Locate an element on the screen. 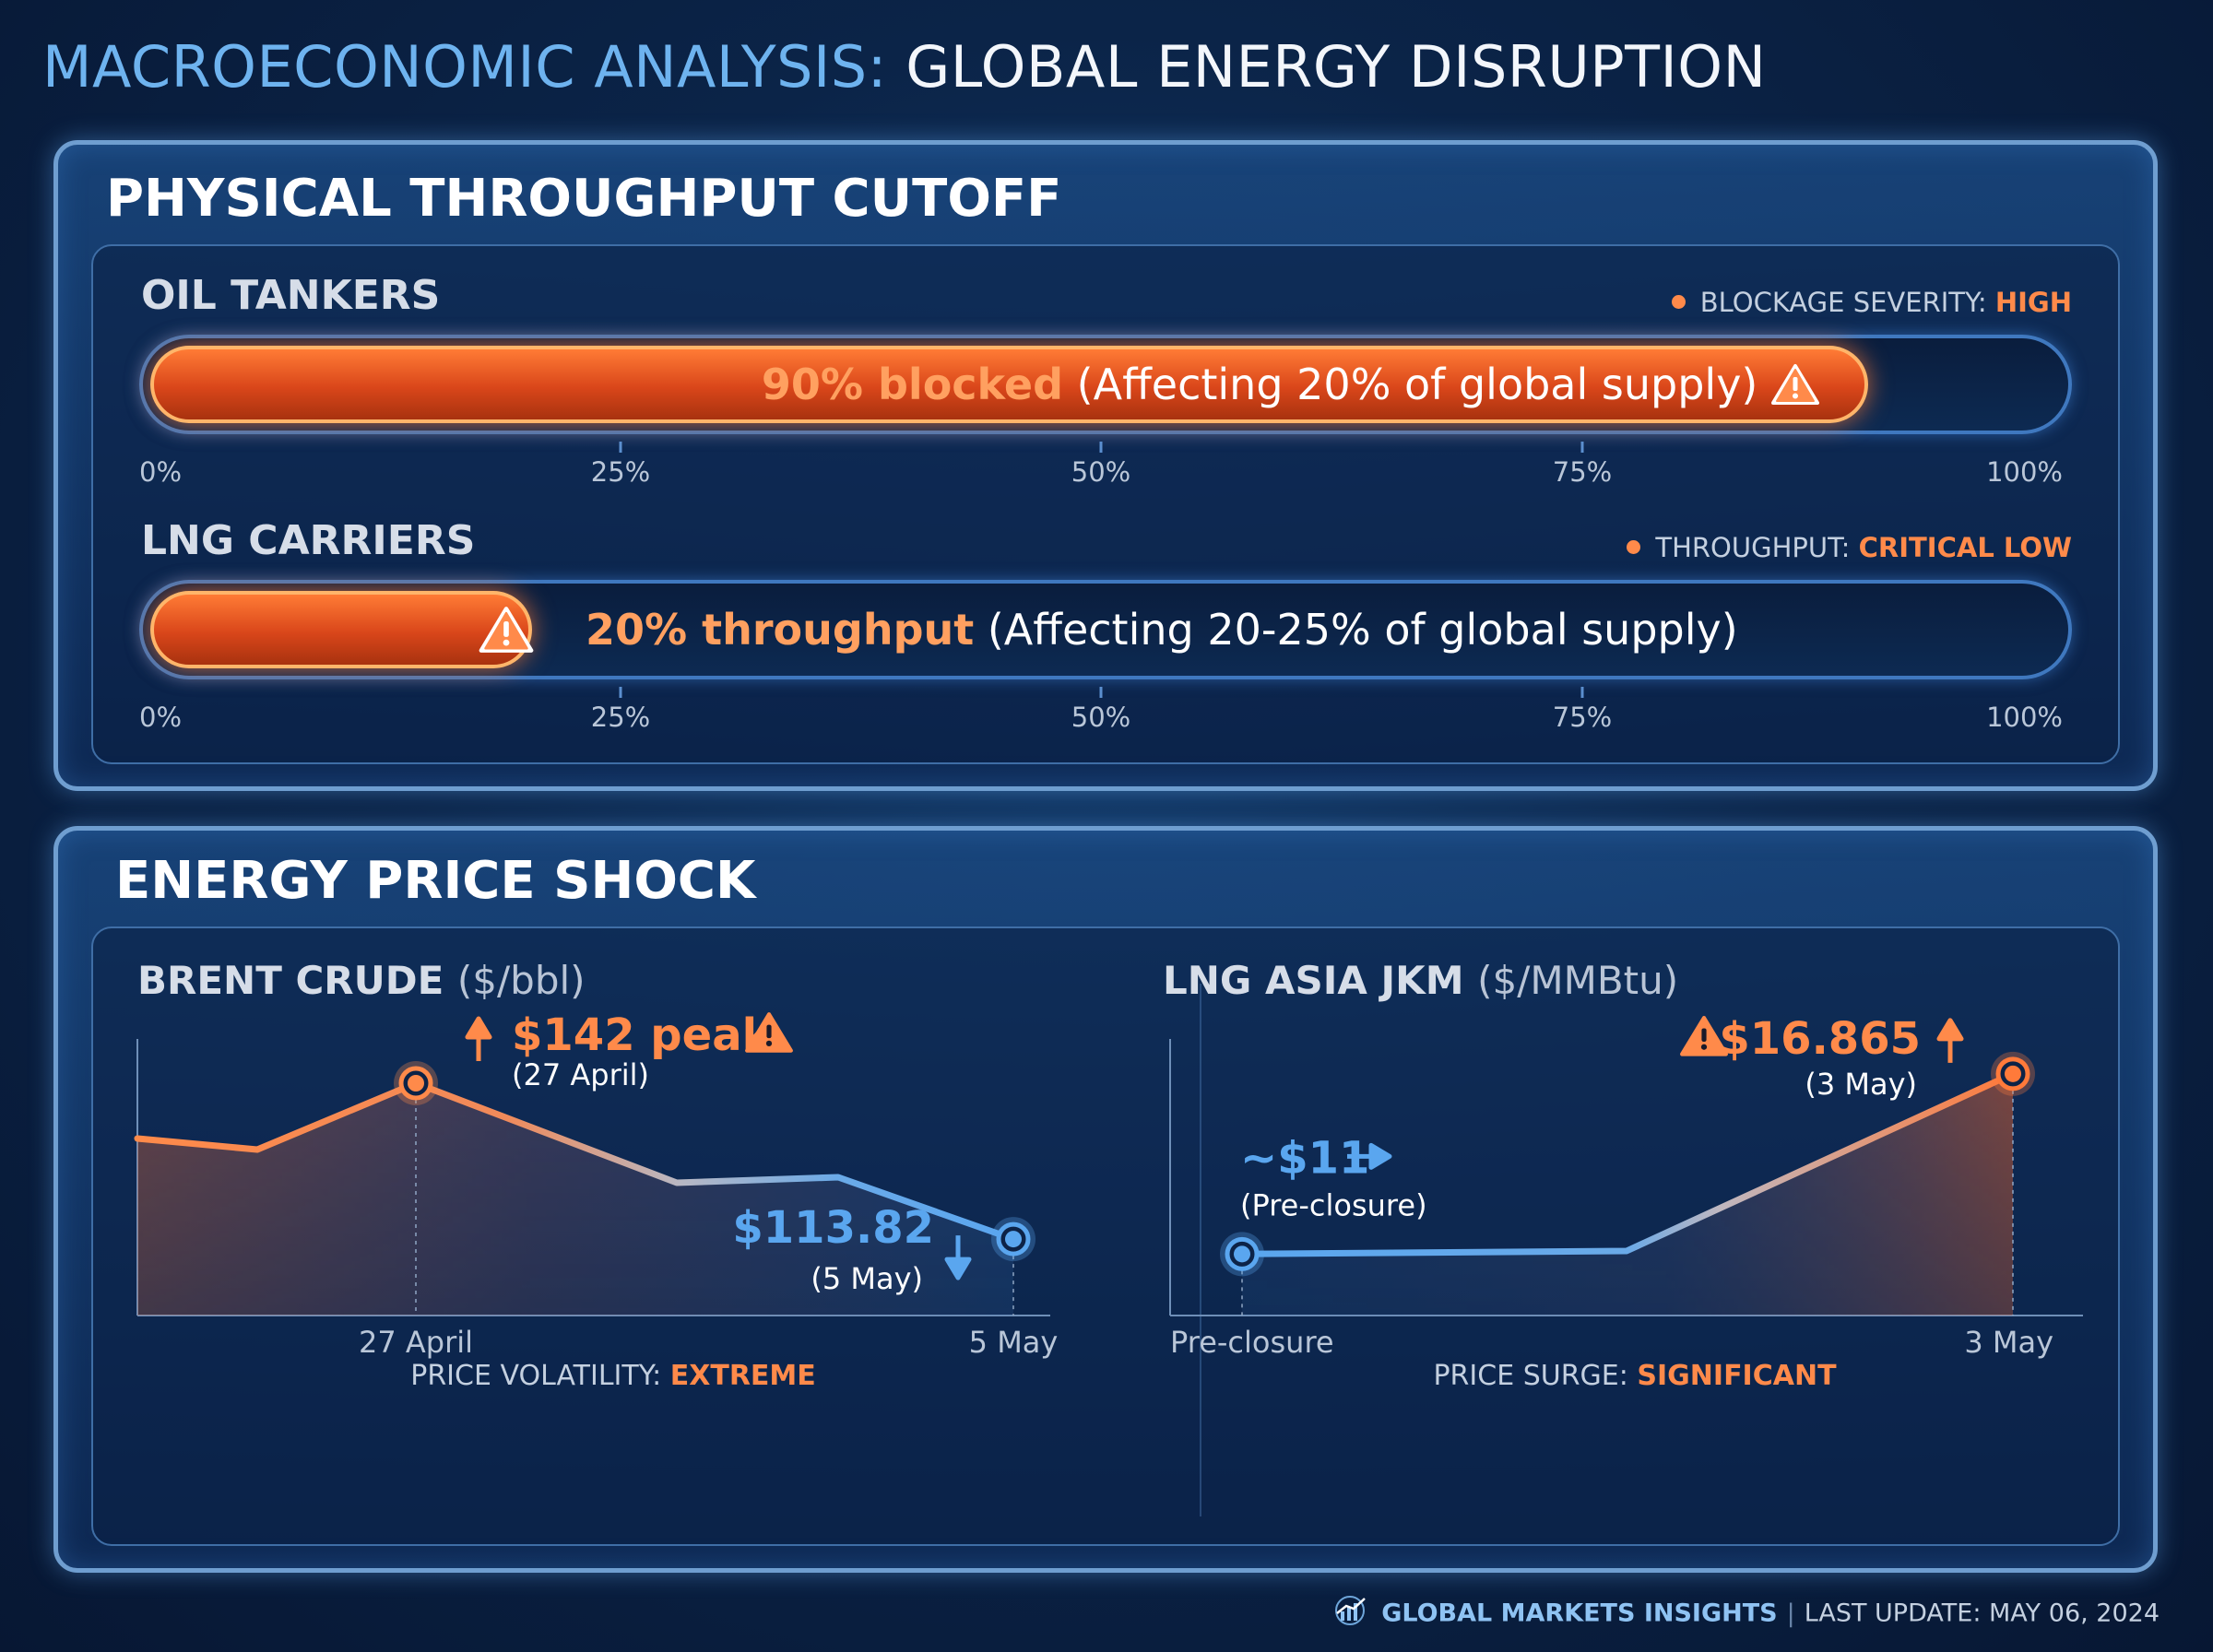  lng-status: THROUGHPUT: CRITICAL LOW is located at coordinates (1849, 547).